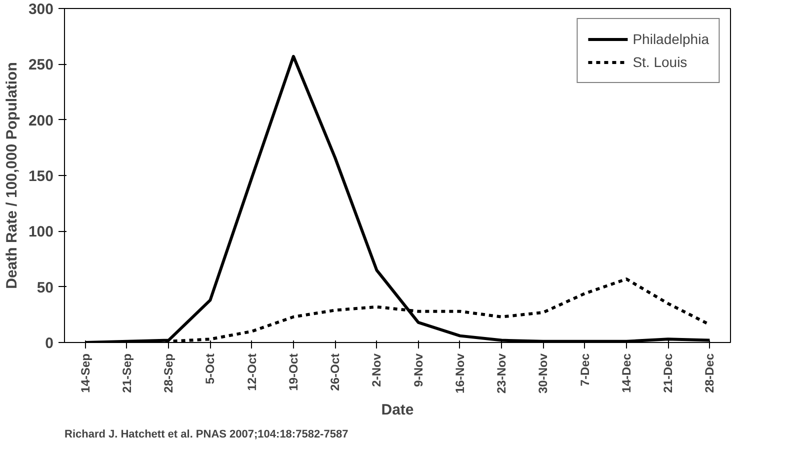  What do you see at coordinates (585, 369) in the screenshot?
I see `x-tick-label: 7-Dec` at bounding box center [585, 369].